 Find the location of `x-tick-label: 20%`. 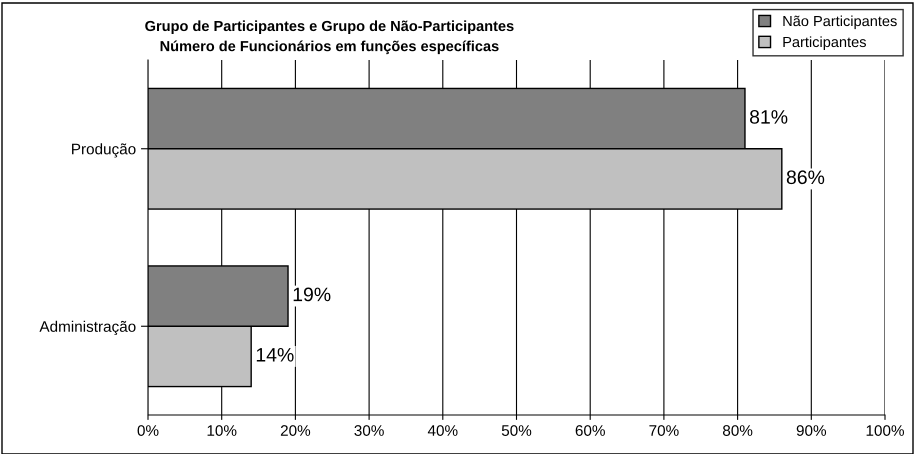

x-tick-label: 20% is located at coordinates (295, 430).